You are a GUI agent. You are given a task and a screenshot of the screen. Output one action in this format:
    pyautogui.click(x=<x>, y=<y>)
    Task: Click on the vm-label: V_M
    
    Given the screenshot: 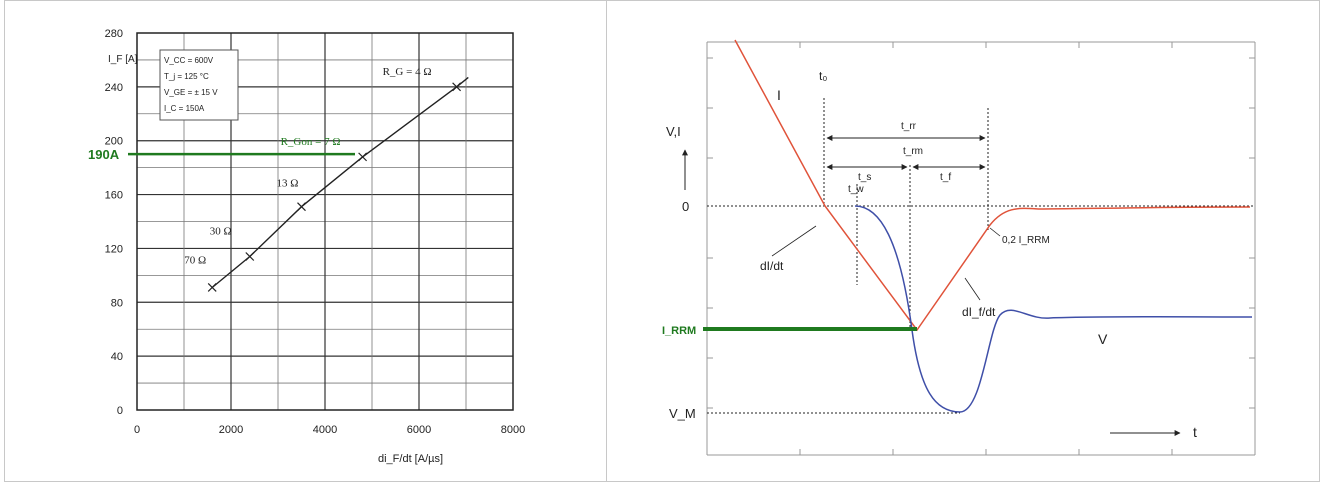 What is the action you would take?
    pyautogui.click(x=682, y=413)
    